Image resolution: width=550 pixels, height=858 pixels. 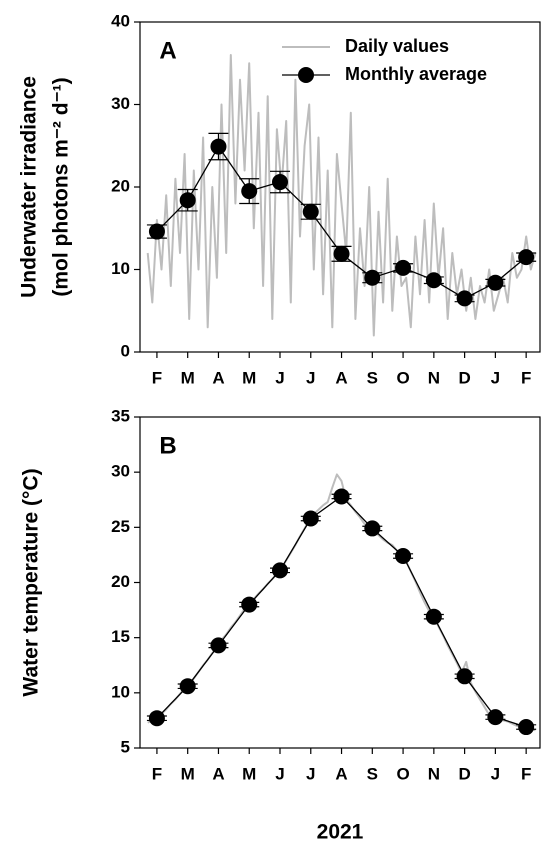 I want to click on y-tick-label: 15, so click(x=120, y=636).